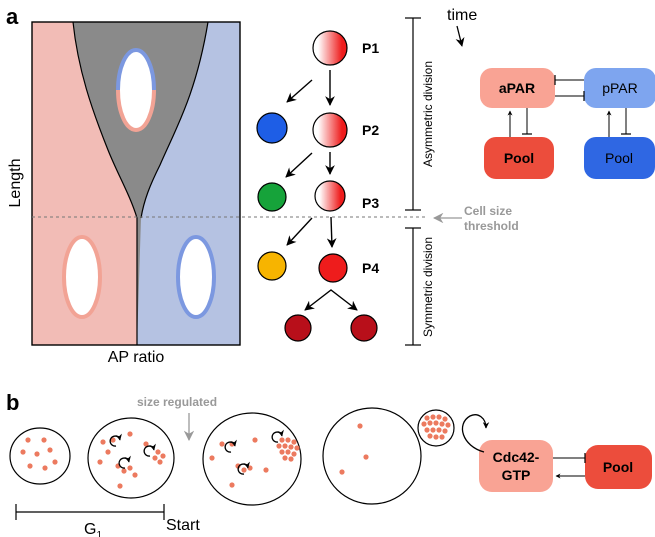  What do you see at coordinates (177, 402) in the screenshot?
I see `size-regulated-label: size regulated` at bounding box center [177, 402].